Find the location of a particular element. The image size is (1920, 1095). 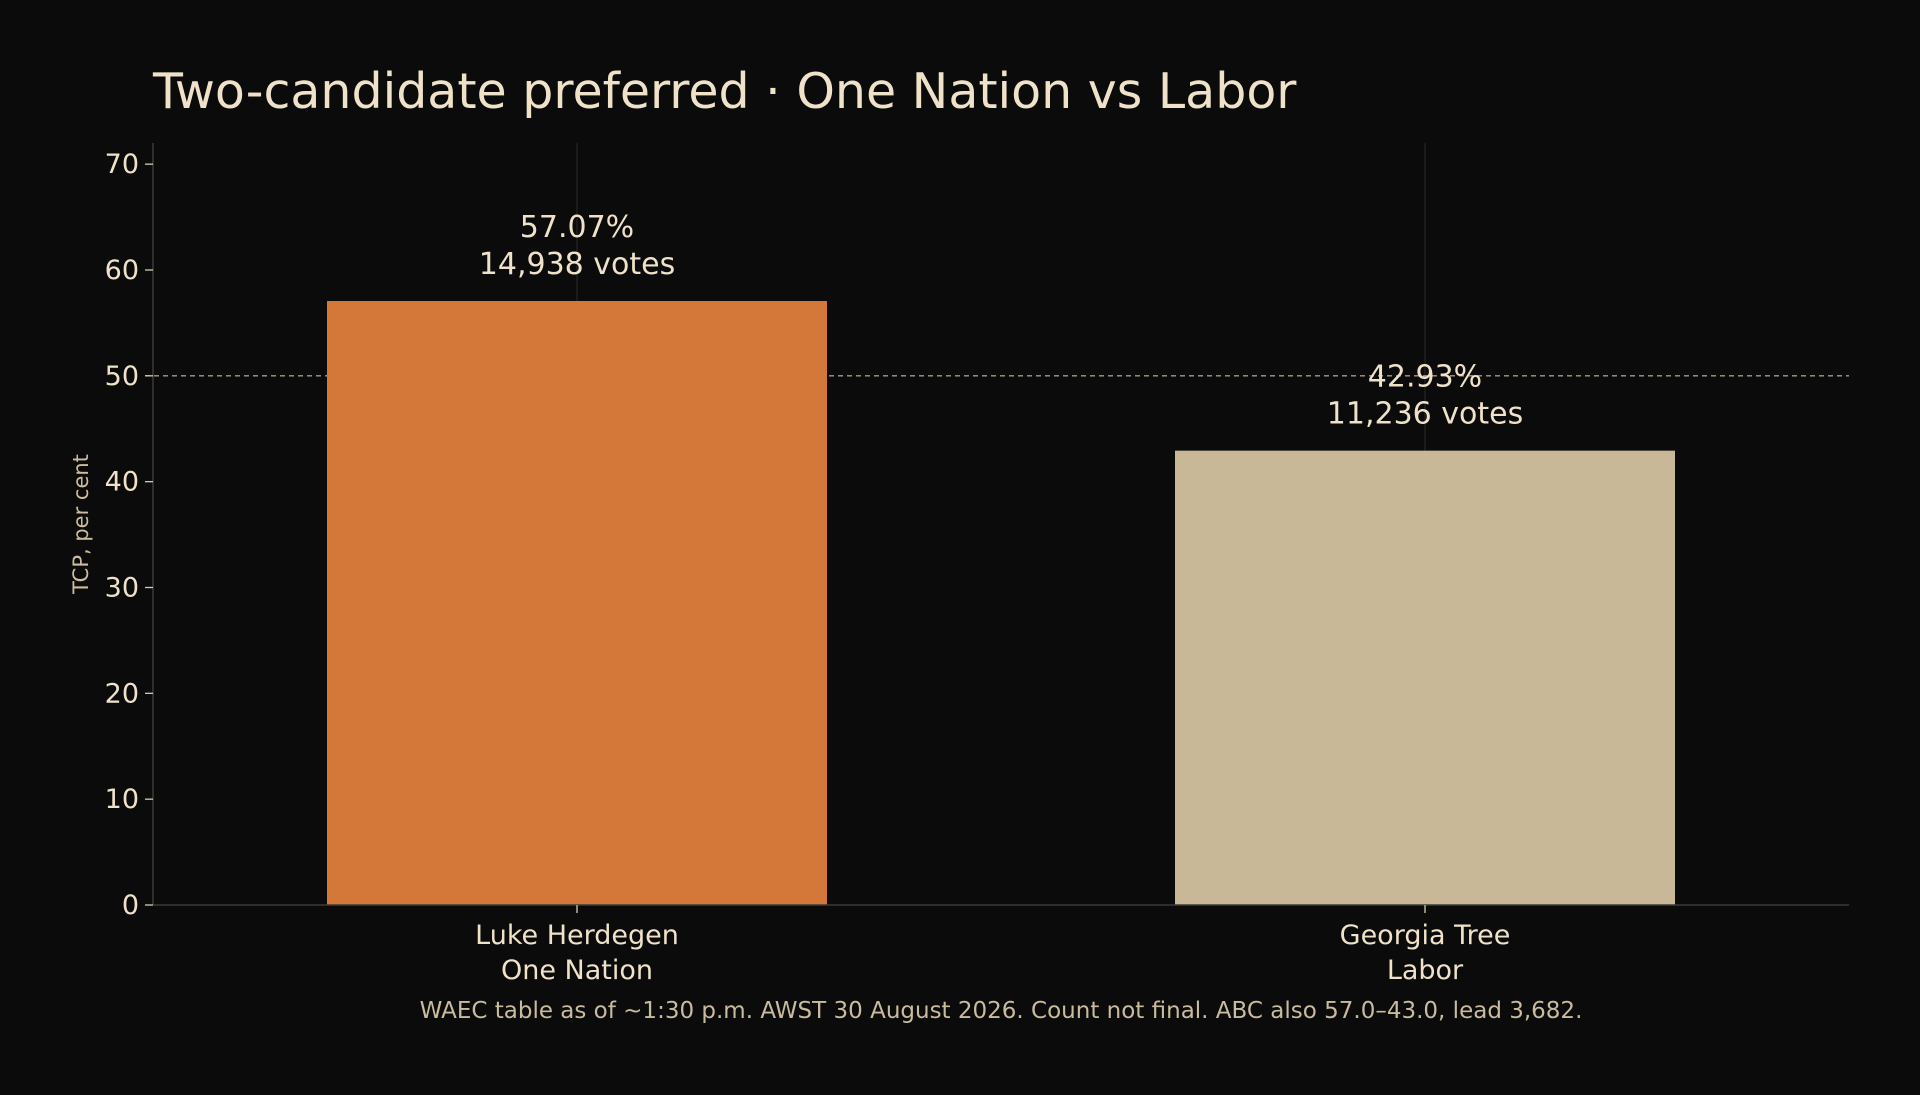

y-tick-label-50: 50 is located at coordinates (122, 376).